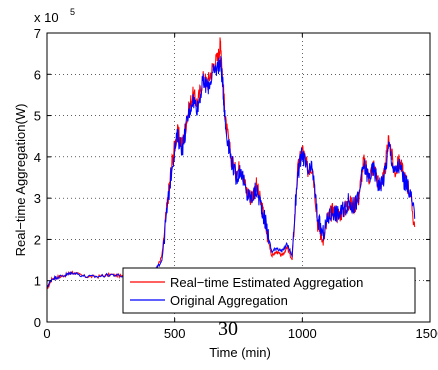 The image size is (438, 370). I want to click on x-tick-label-2: 1000, so click(302, 333).